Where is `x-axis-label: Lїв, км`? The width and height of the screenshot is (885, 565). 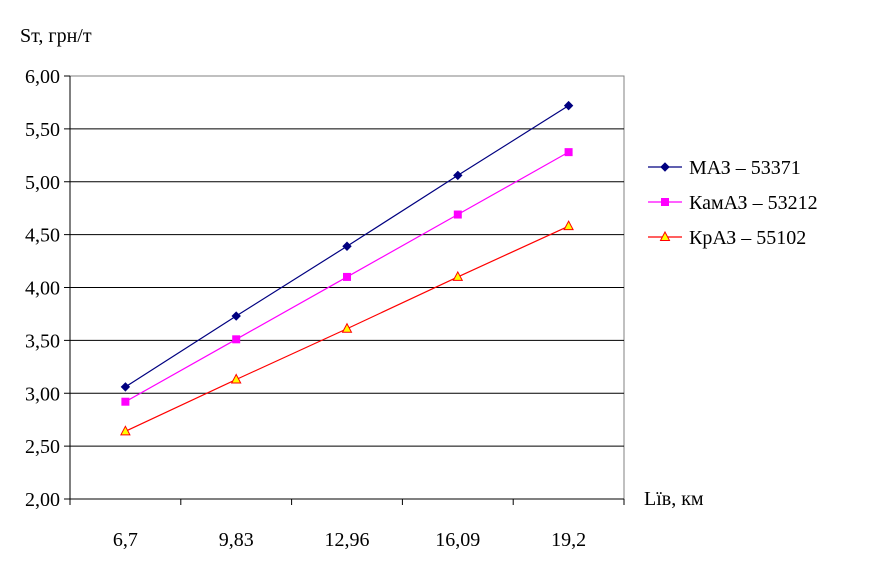
x-axis-label: Lїв, км is located at coordinates (674, 499).